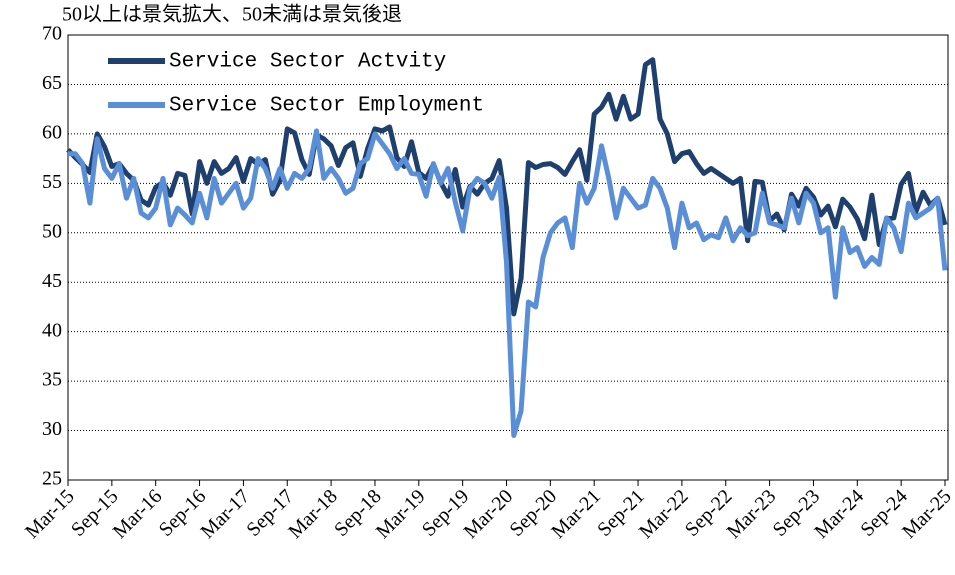  I want to click on x-tick-label: Mar-17, so click(225, 514).